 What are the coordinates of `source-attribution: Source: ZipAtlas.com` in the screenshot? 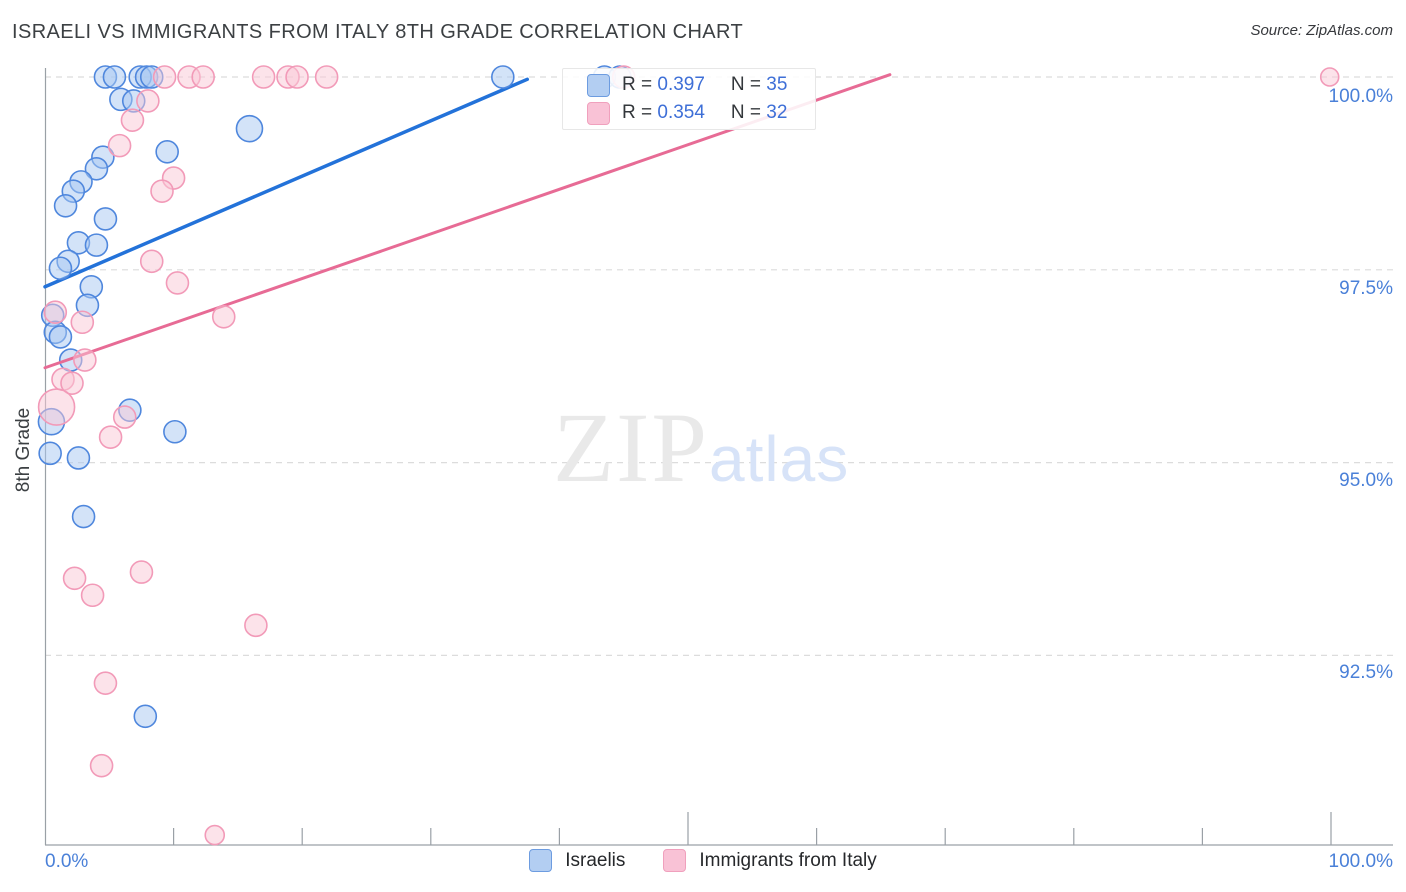 It's located at (1321, 30).